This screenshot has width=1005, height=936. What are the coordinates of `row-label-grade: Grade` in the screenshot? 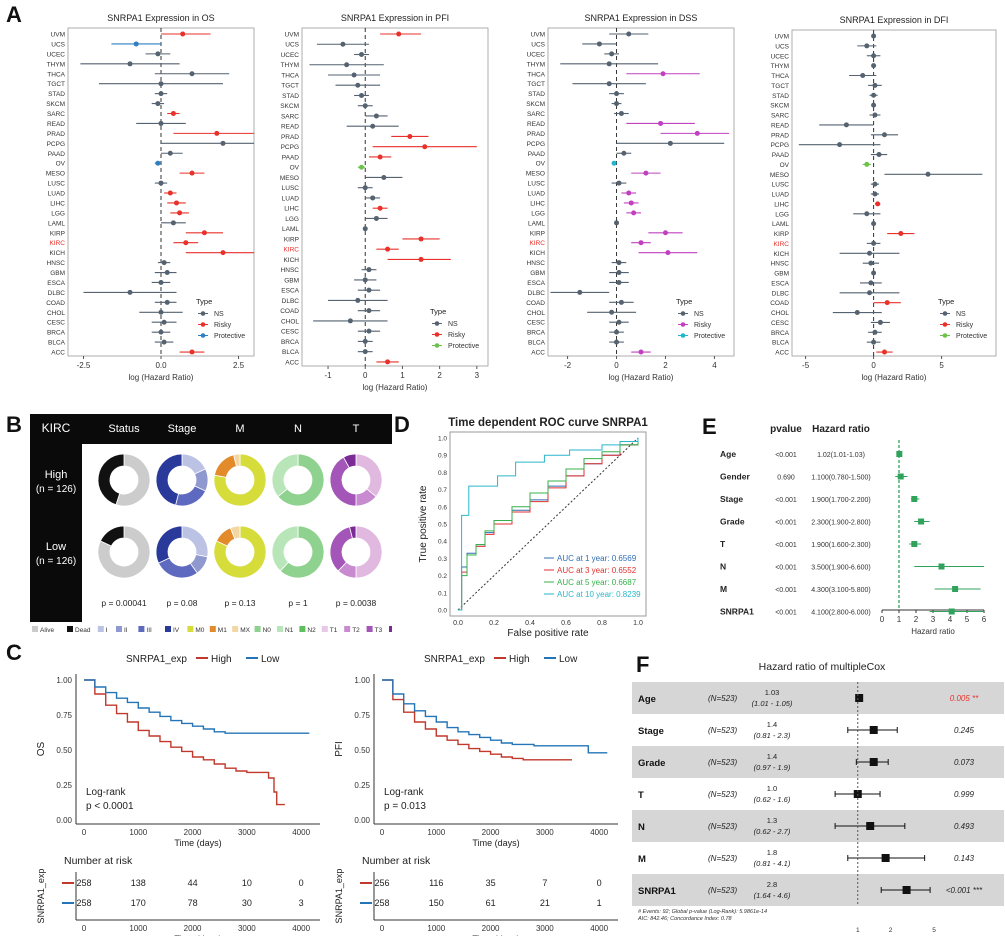 It's located at (732, 522).